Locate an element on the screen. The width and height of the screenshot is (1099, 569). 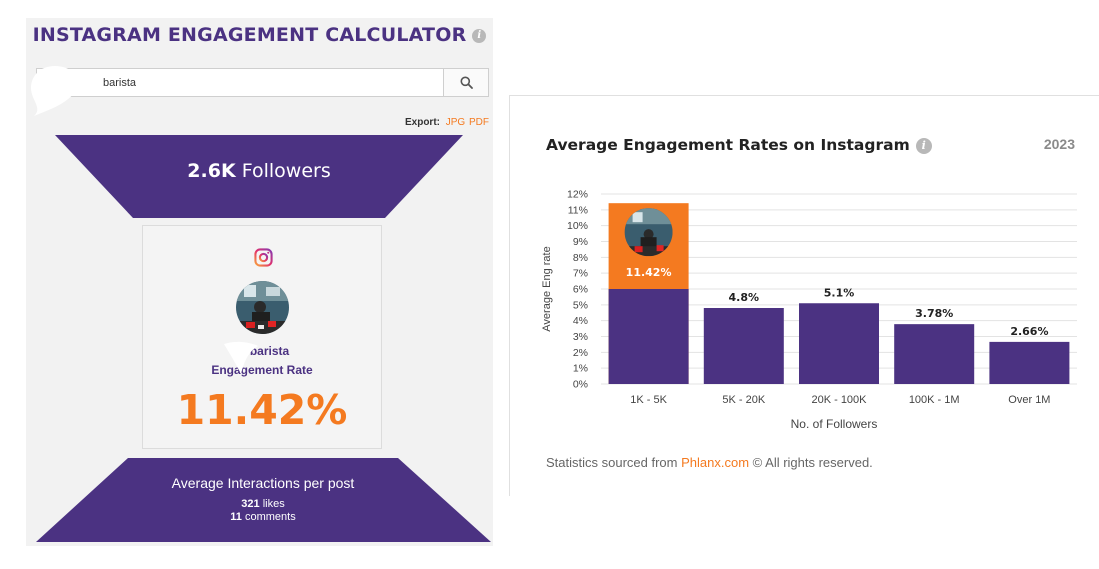
highlight-label: 11.42% is located at coordinates (649, 272).